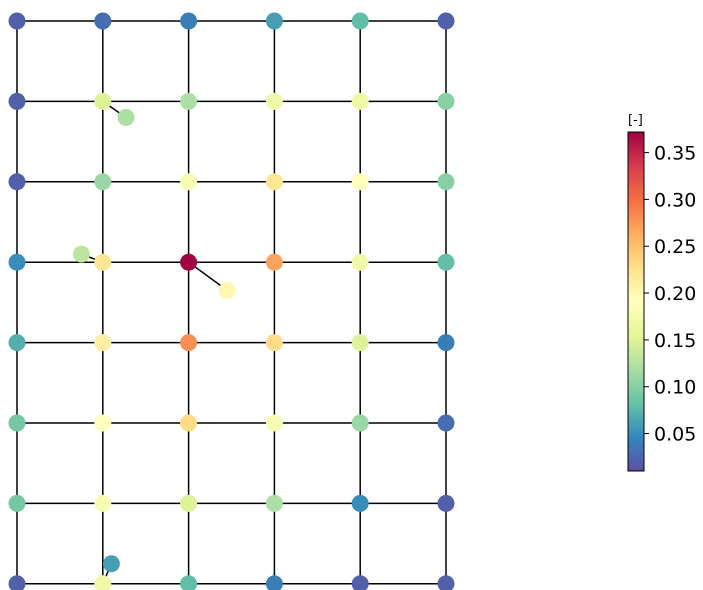 This screenshot has width=703, height=590. What do you see at coordinates (675, 247) in the screenshot?
I see `colorbar-tick-label: 0.25` at bounding box center [675, 247].